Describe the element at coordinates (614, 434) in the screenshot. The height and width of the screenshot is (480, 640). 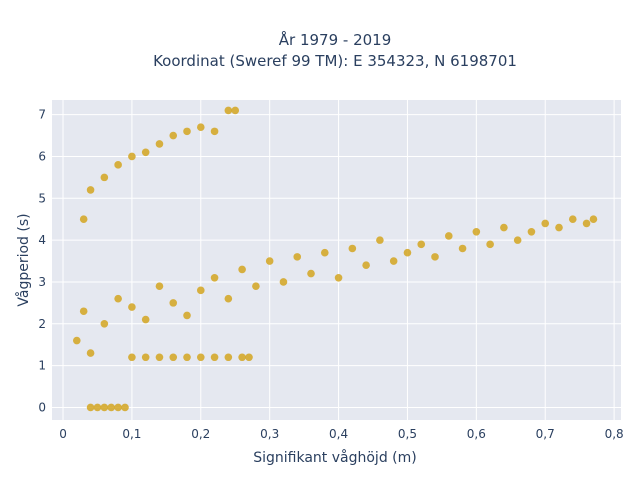
I see `x-tick-label: 0,8` at that location.